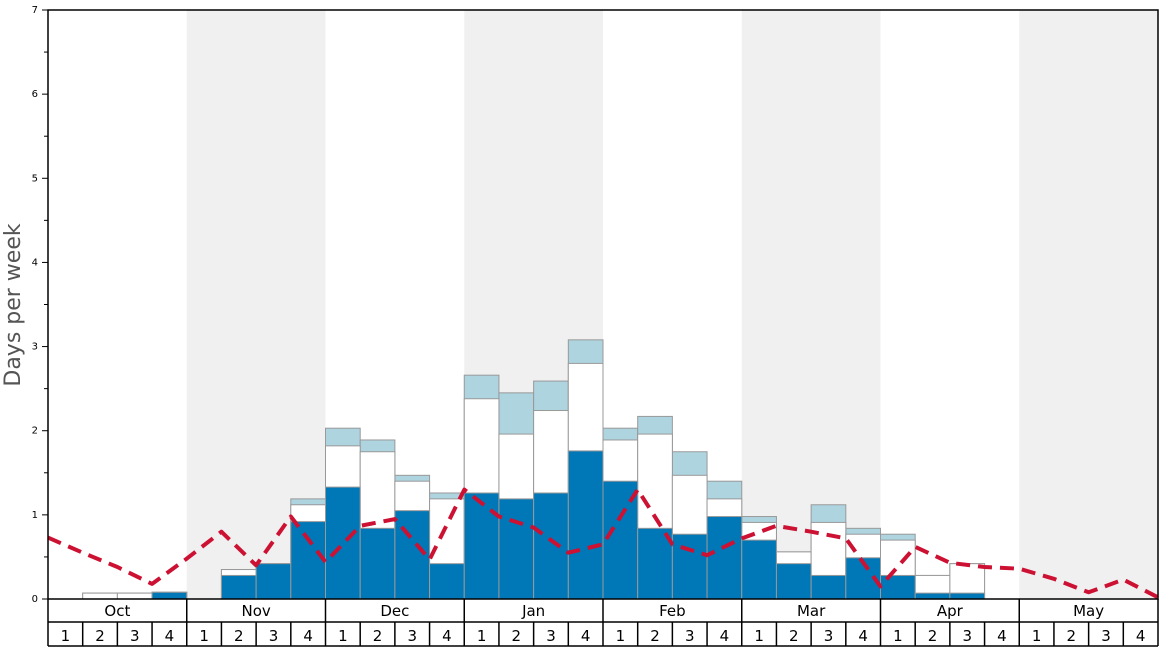 This screenshot has width=1168, height=648. I want to click on month-label-mar: Mar, so click(811, 611).